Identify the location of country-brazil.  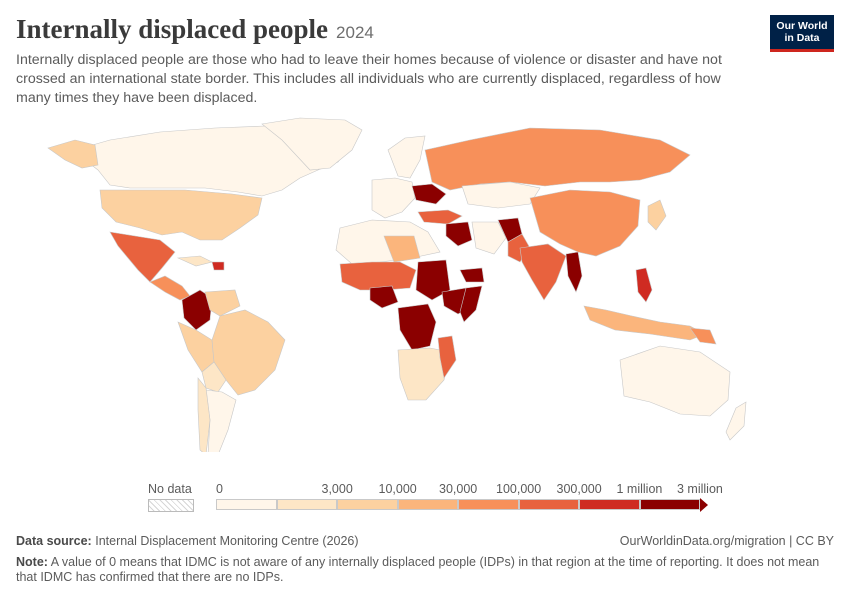
(248, 352).